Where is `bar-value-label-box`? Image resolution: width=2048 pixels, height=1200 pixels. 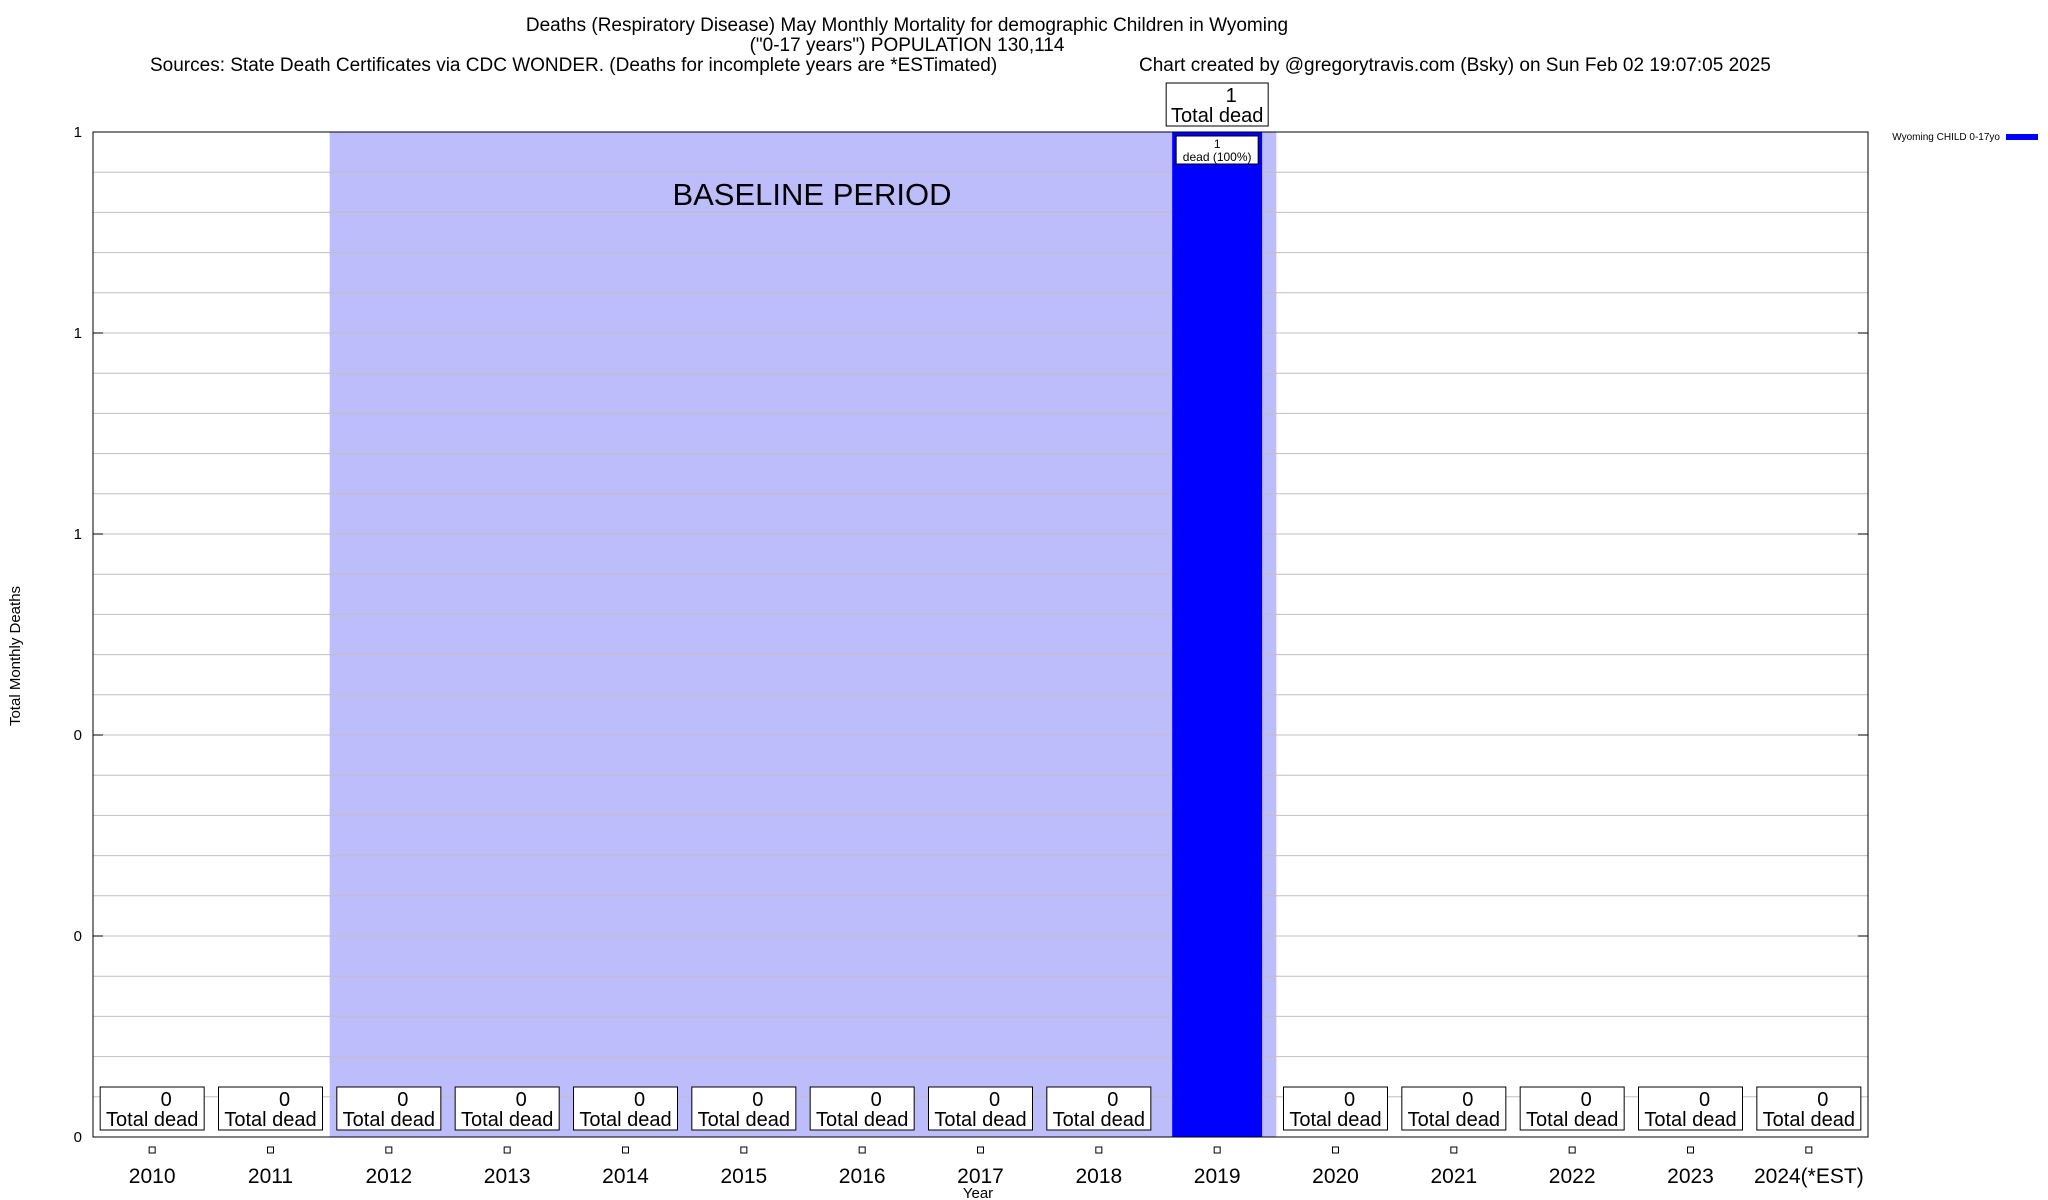
bar-value-label-box is located at coordinates (1217, 150).